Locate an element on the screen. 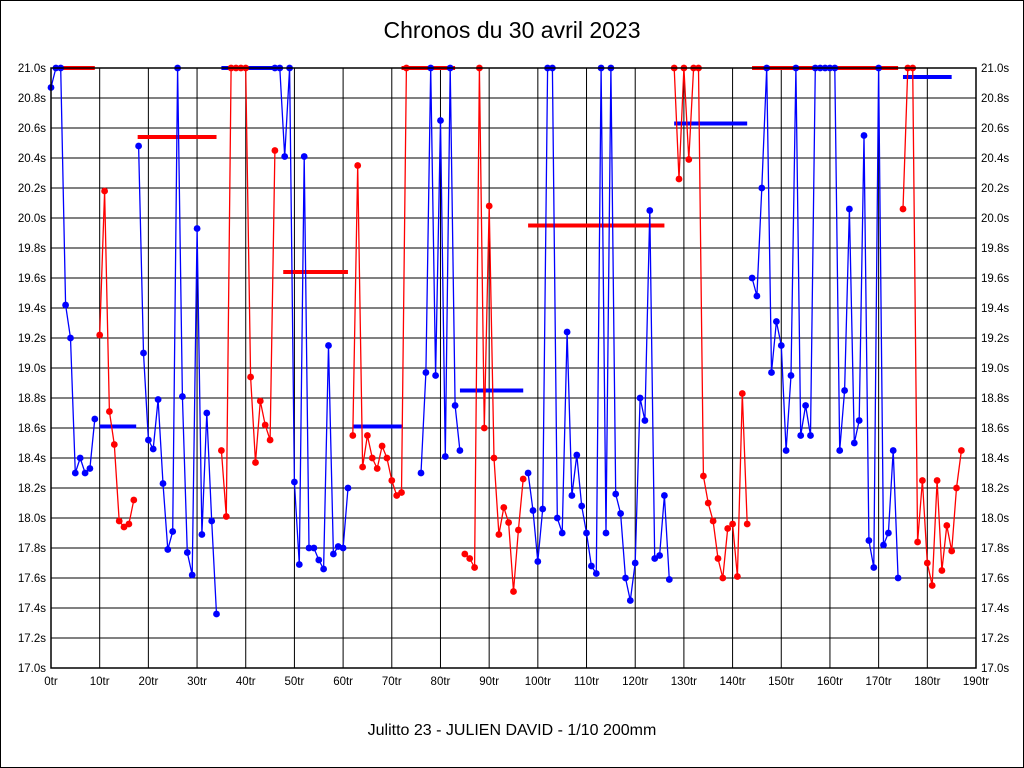  svg-text: 140tr is located at coordinates (732, 682).